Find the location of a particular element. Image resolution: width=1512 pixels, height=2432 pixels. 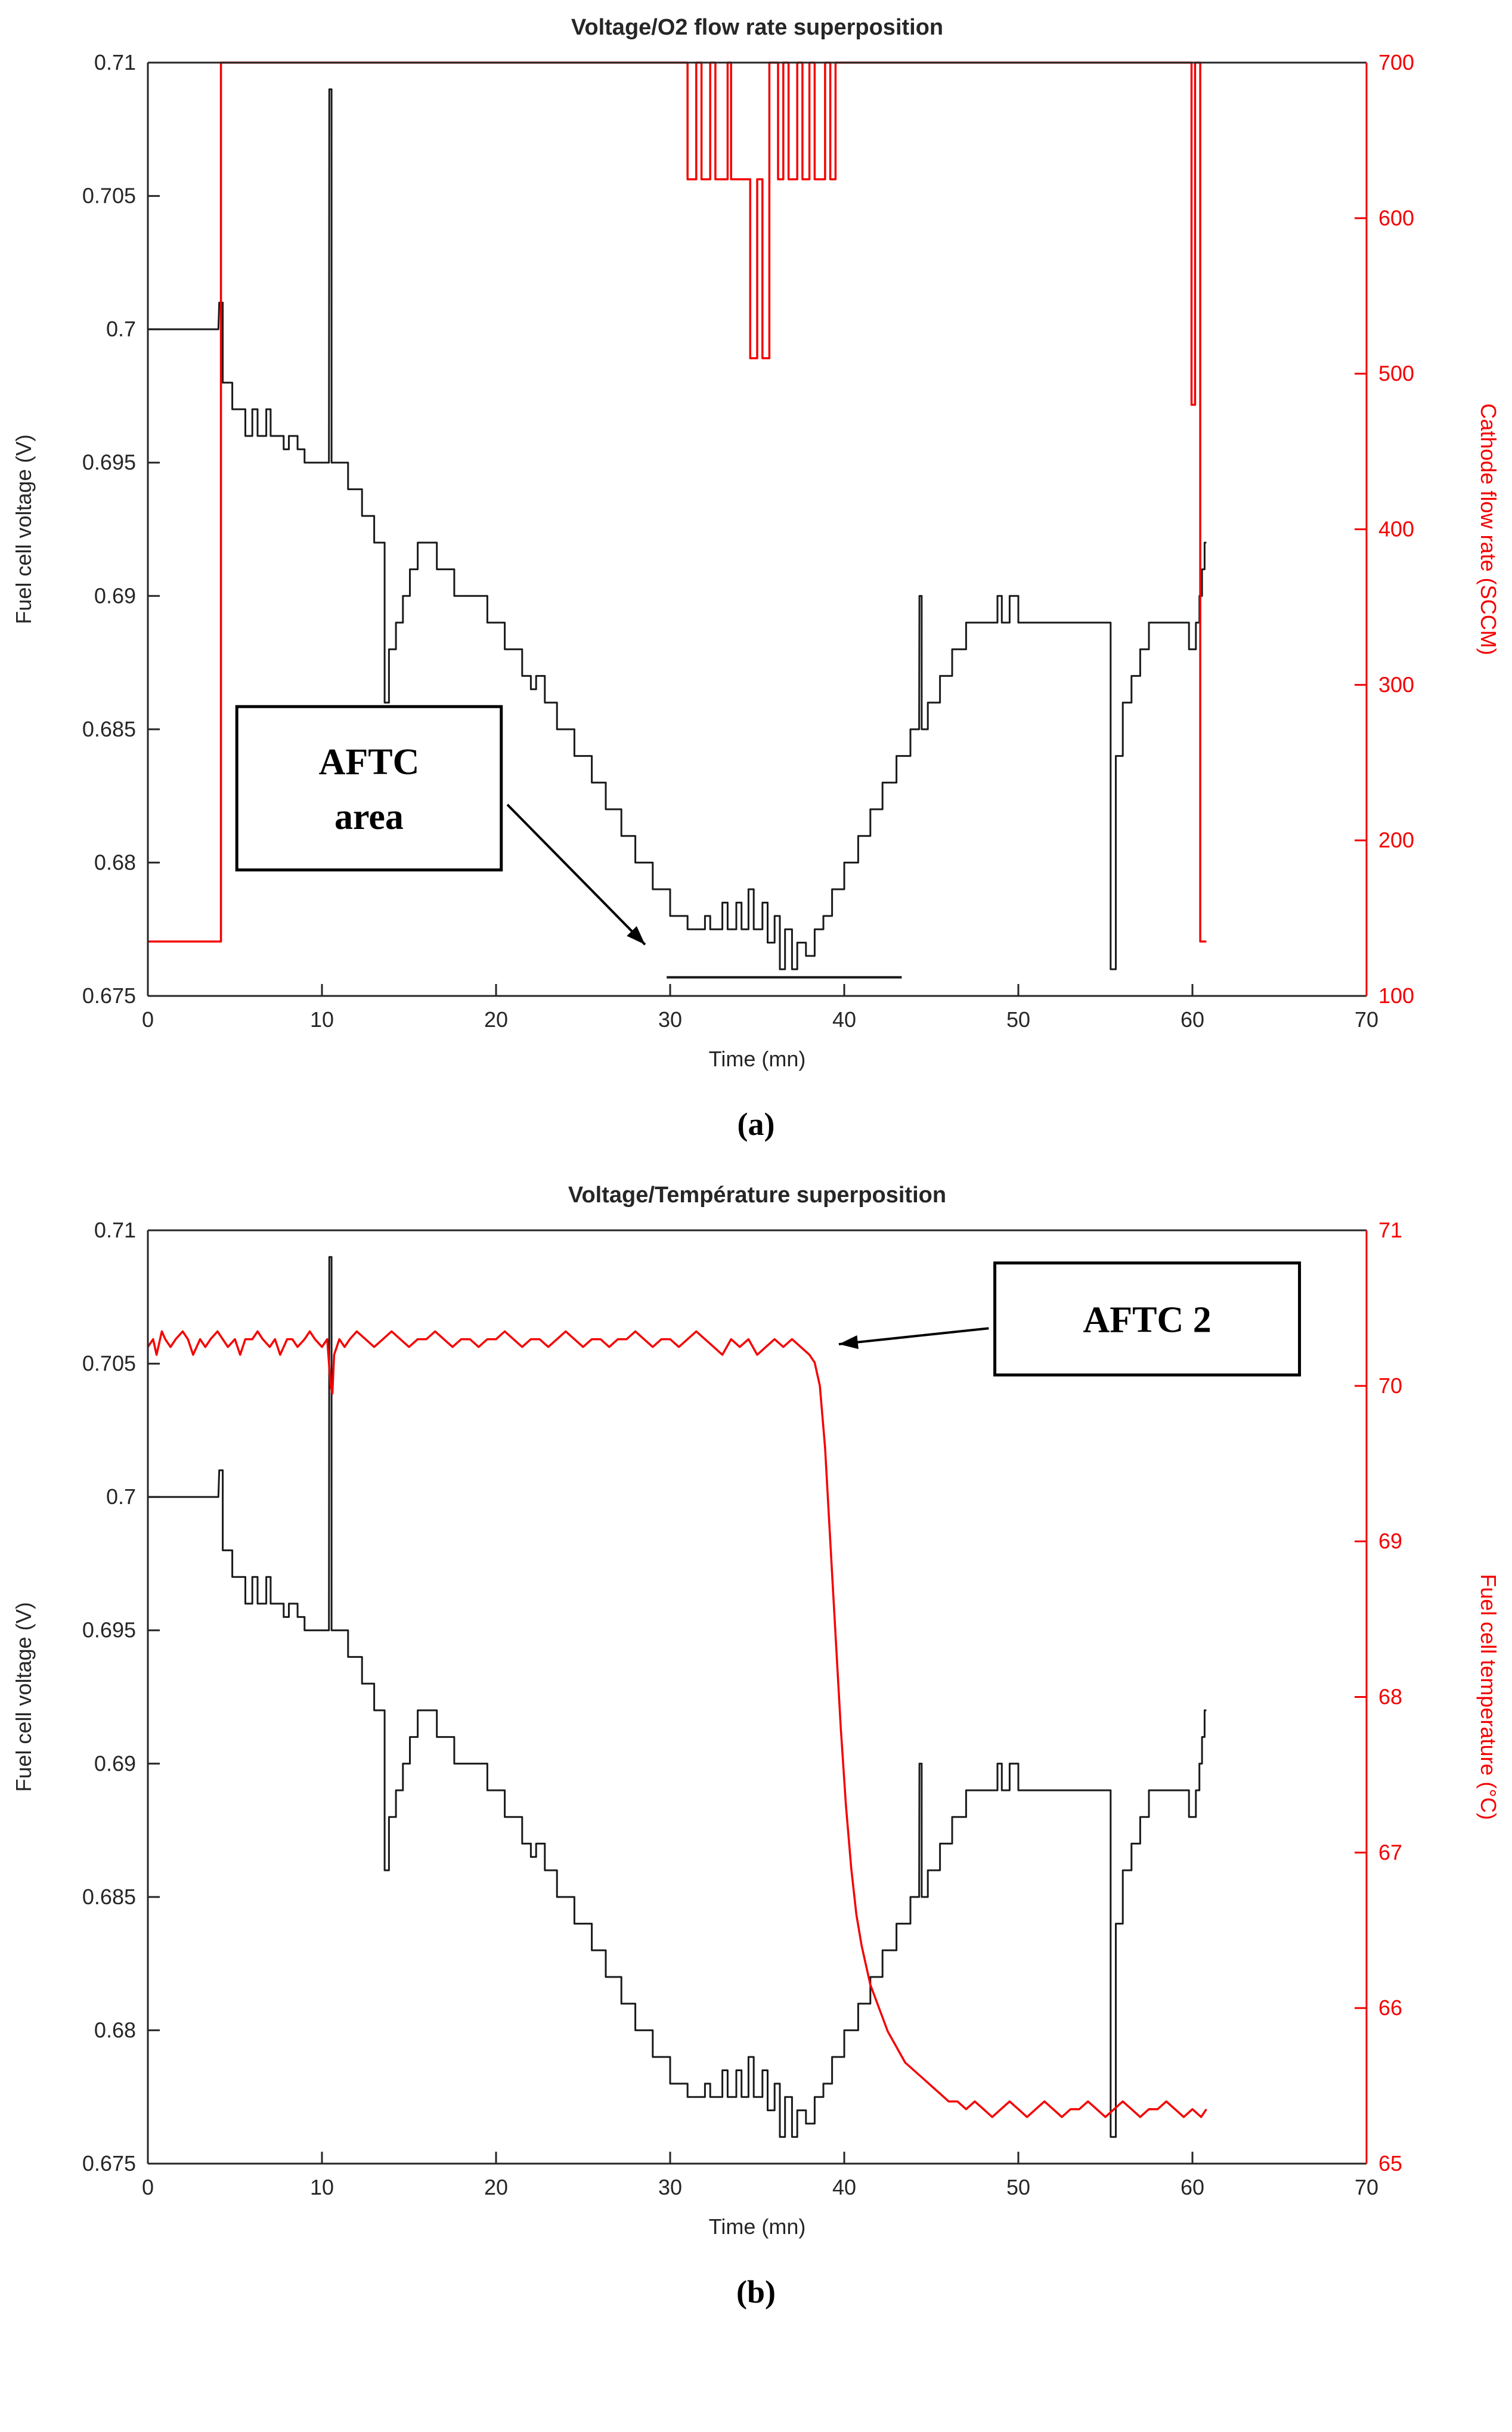

chart-title: Voltage/O2 flow rate superposition is located at coordinates (757, 27).